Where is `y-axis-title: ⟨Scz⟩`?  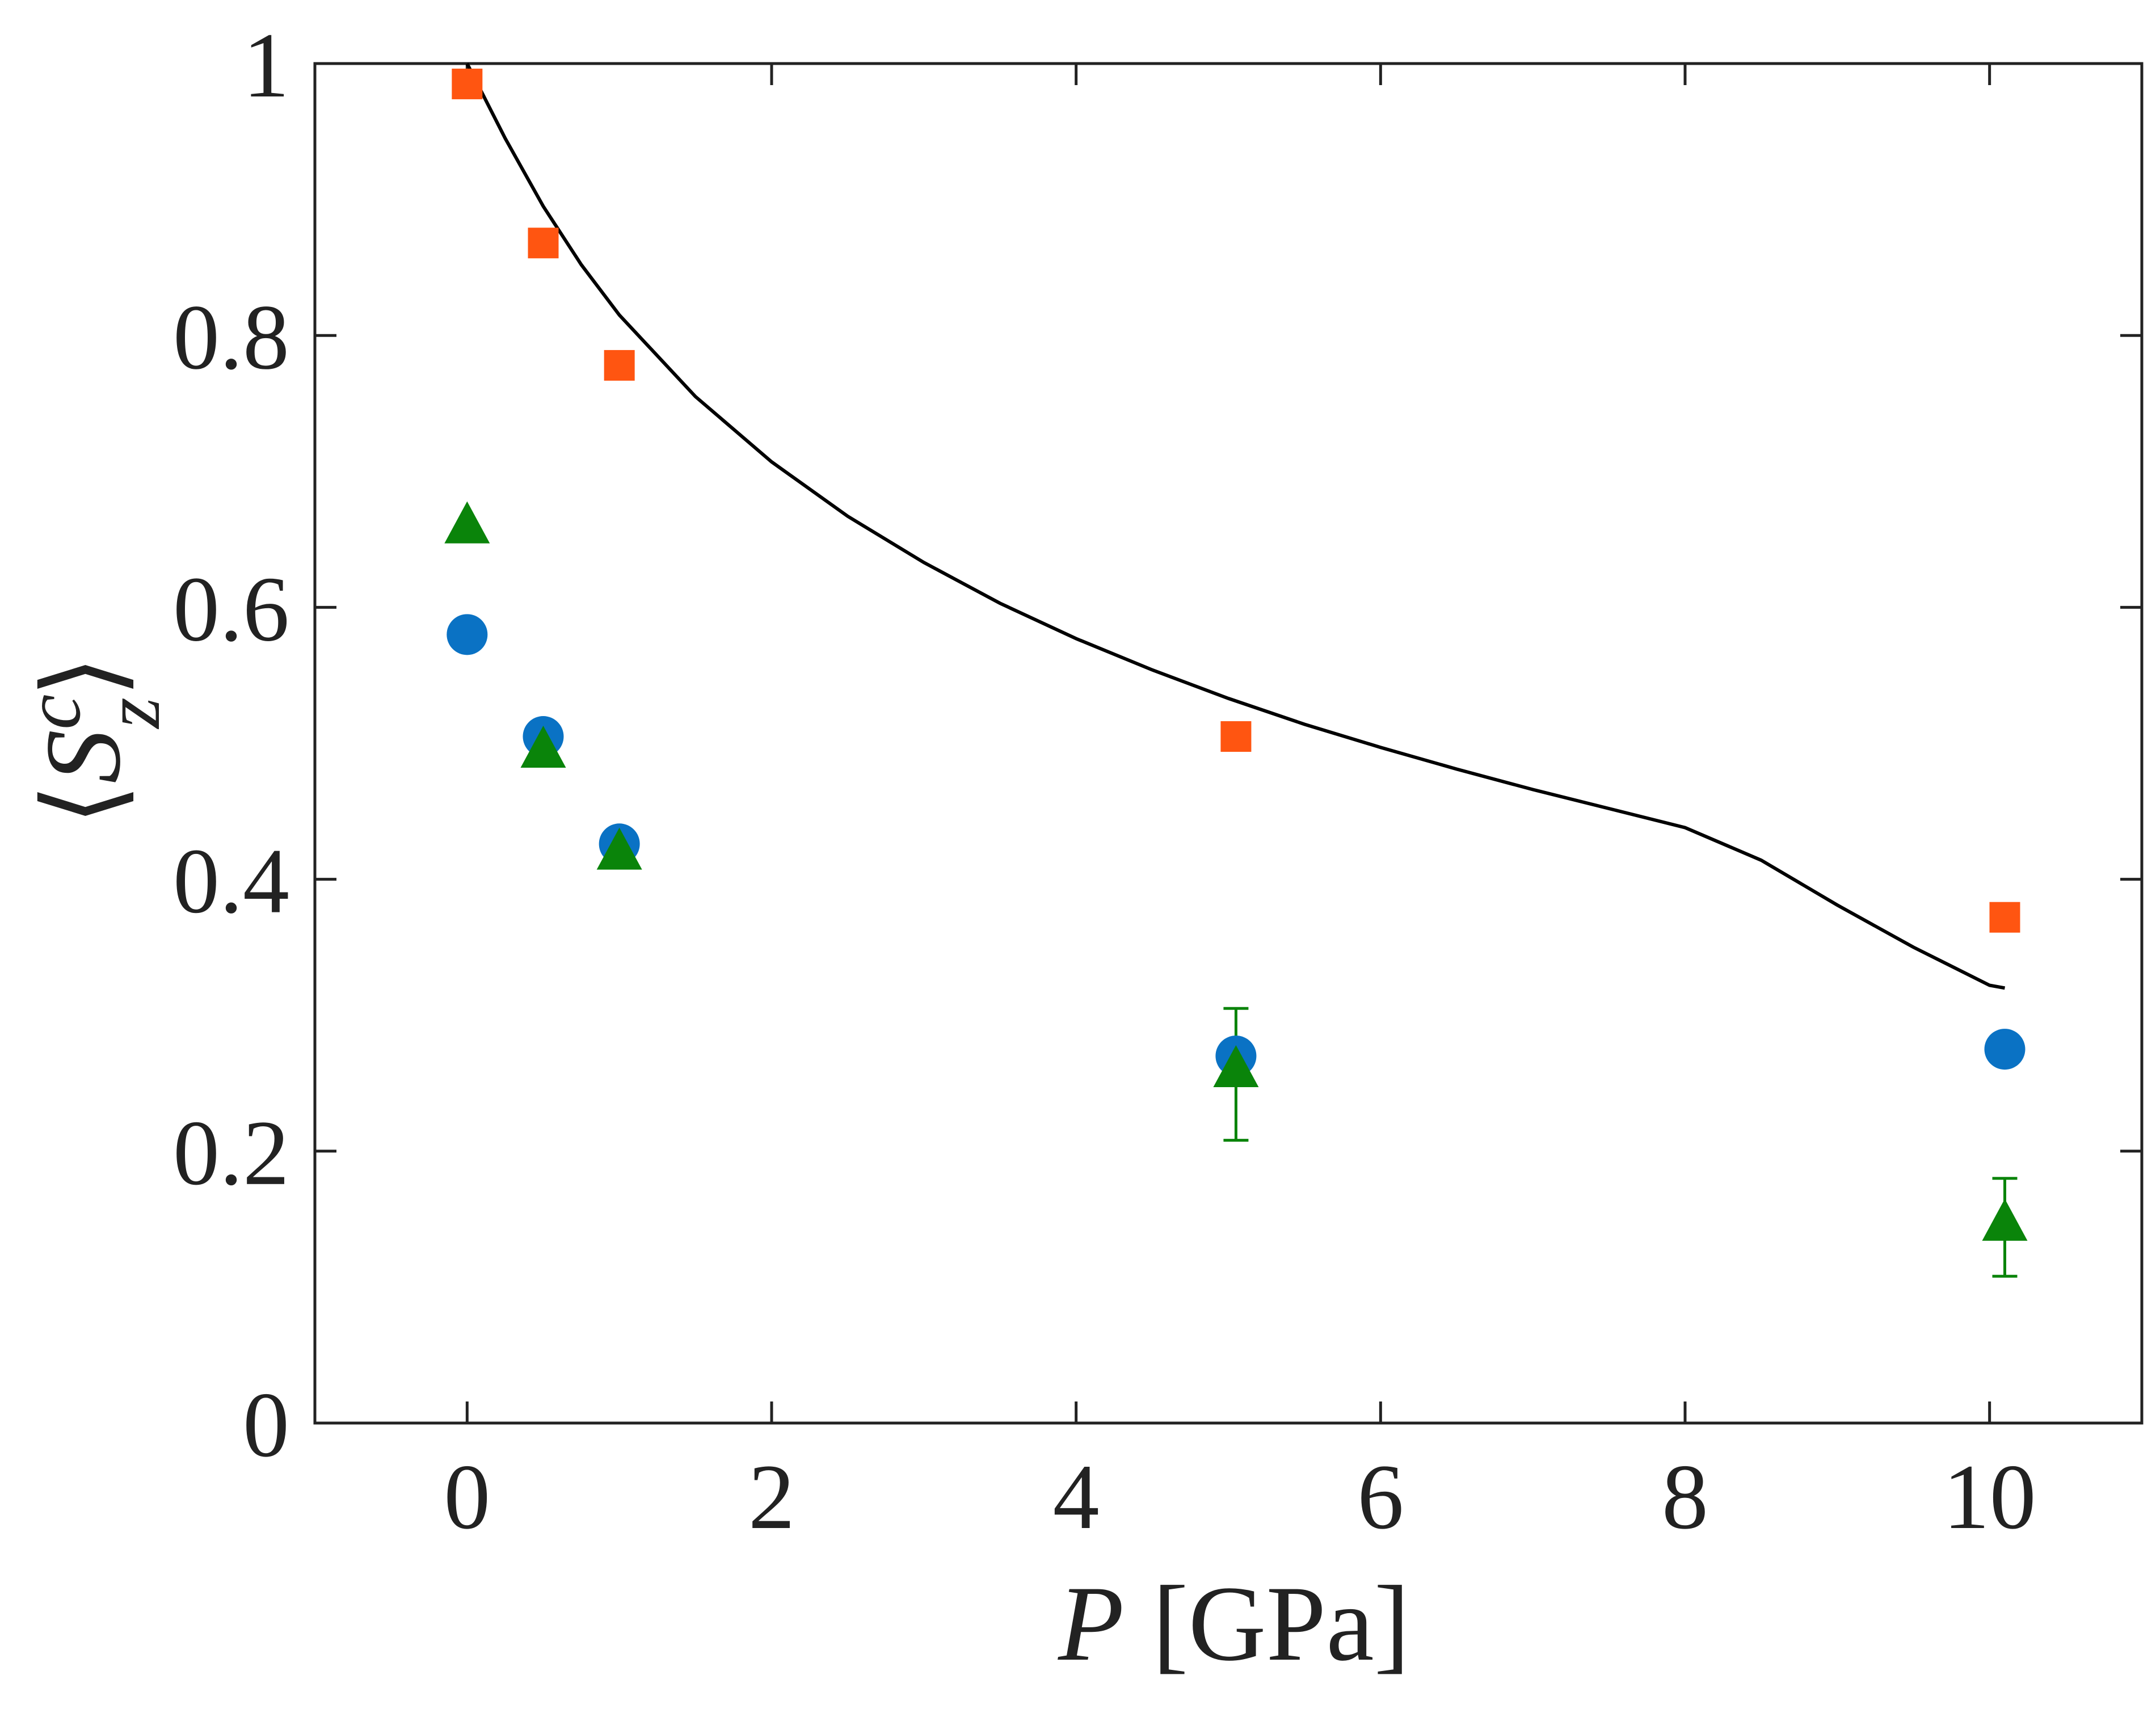 y-axis-title: ⟨Scz⟩ is located at coordinates (93, 740).